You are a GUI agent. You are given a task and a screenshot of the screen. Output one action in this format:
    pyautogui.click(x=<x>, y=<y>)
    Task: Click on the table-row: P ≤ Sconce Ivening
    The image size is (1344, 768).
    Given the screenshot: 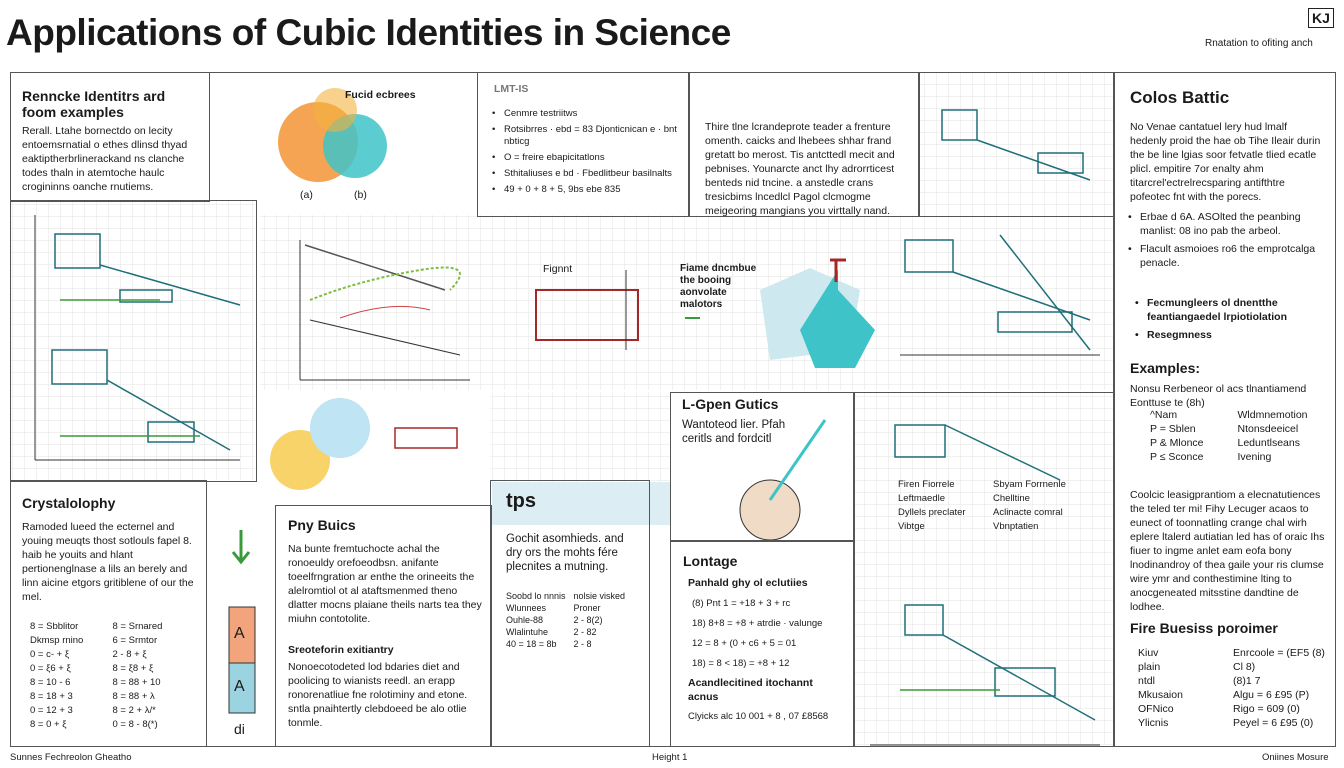 What is the action you would take?
    pyautogui.click(x=1237, y=457)
    